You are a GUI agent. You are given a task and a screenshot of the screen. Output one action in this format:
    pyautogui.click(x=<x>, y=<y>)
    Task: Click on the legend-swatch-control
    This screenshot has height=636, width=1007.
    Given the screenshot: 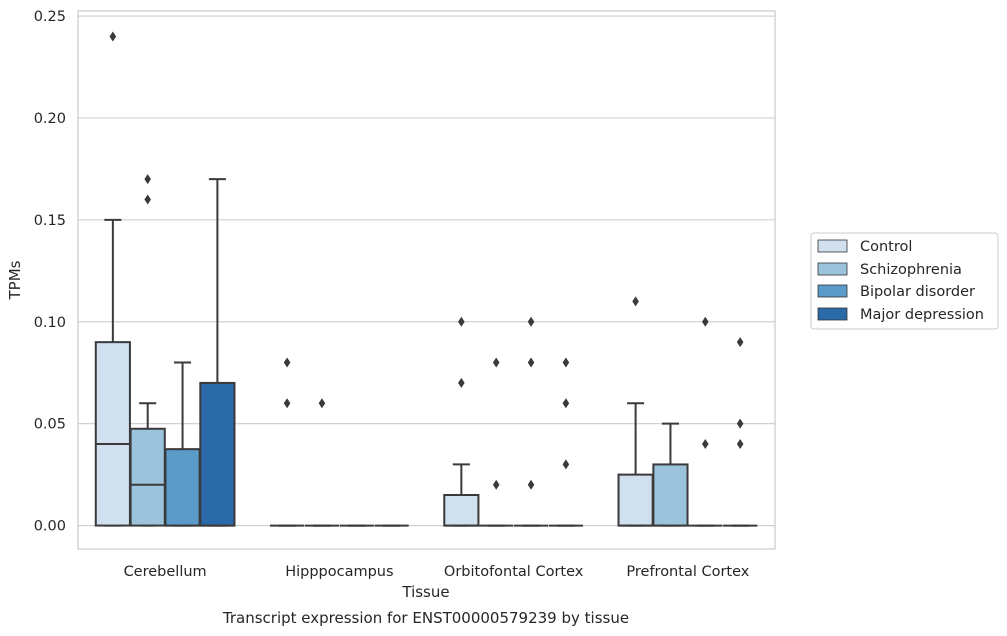 What is the action you would take?
    pyautogui.click(x=832, y=246)
    